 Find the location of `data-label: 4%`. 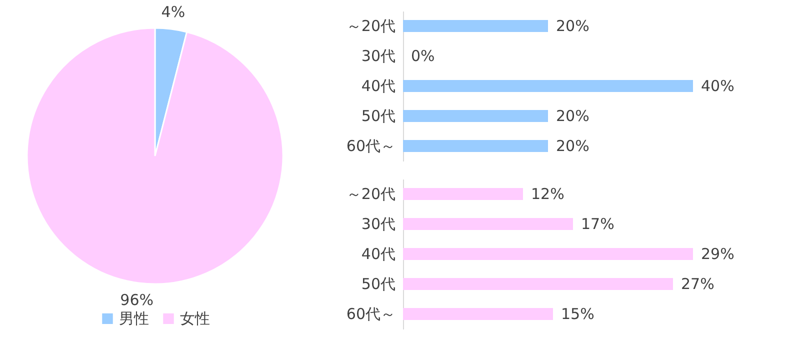

data-label: 4% is located at coordinates (173, 12).